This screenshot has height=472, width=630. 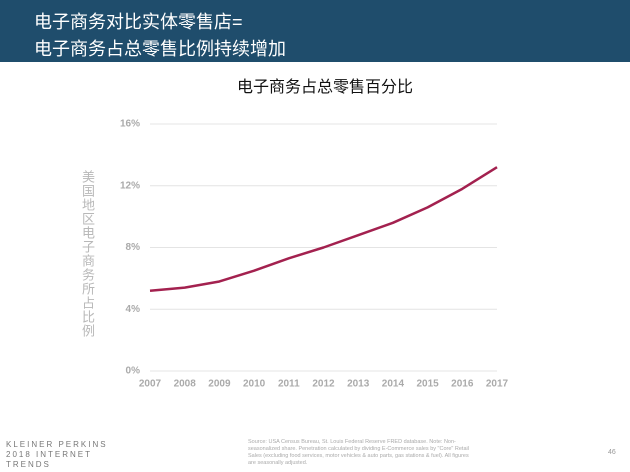 What do you see at coordinates (315, 31) in the screenshot?
I see `header-band: 电子商务对比实体零售店= 电子商务占总零售比例持续增加` at bounding box center [315, 31].